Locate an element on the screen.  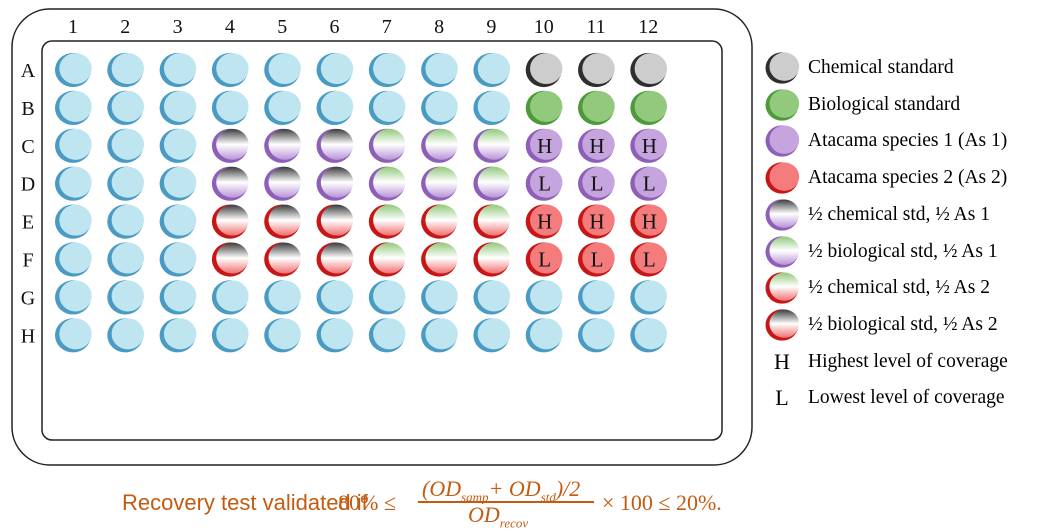
legend-item: ½ biological std, ½ As 1 is located at coordinates (881, 252).